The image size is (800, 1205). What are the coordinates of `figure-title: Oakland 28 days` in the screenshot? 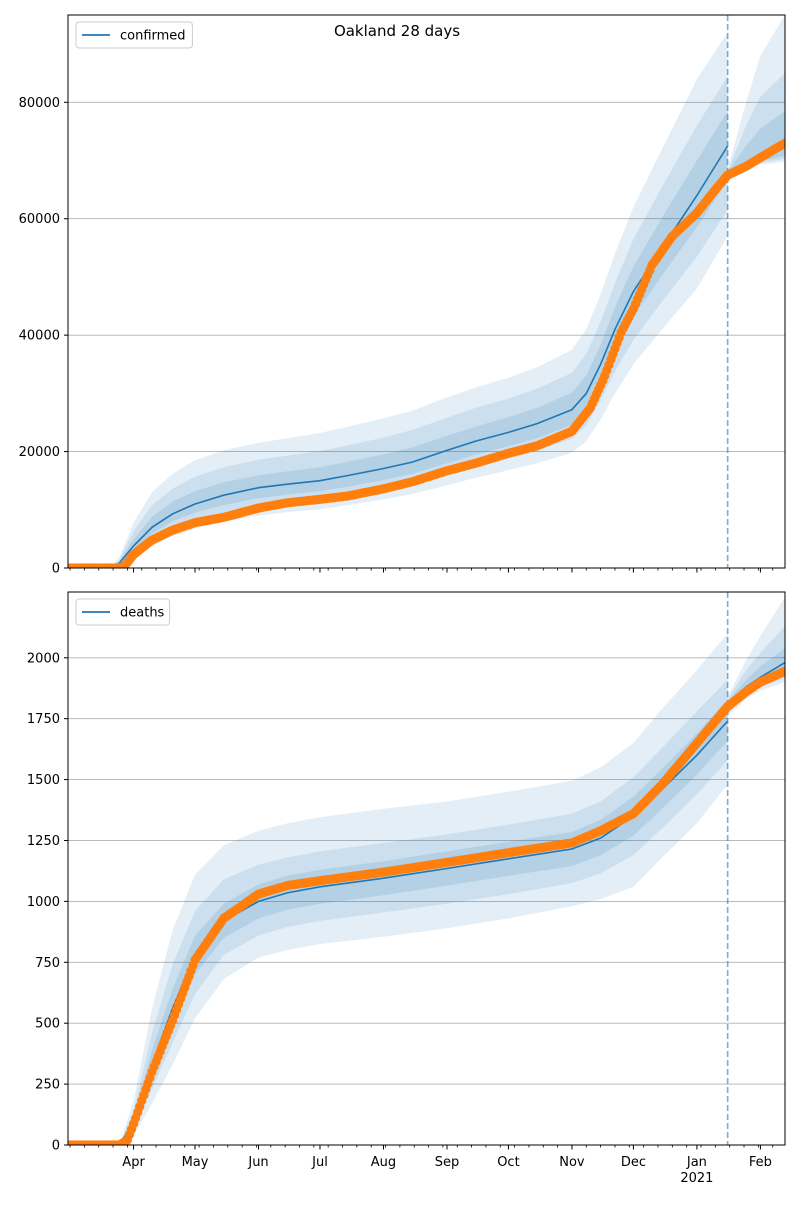 It's located at (397, 31).